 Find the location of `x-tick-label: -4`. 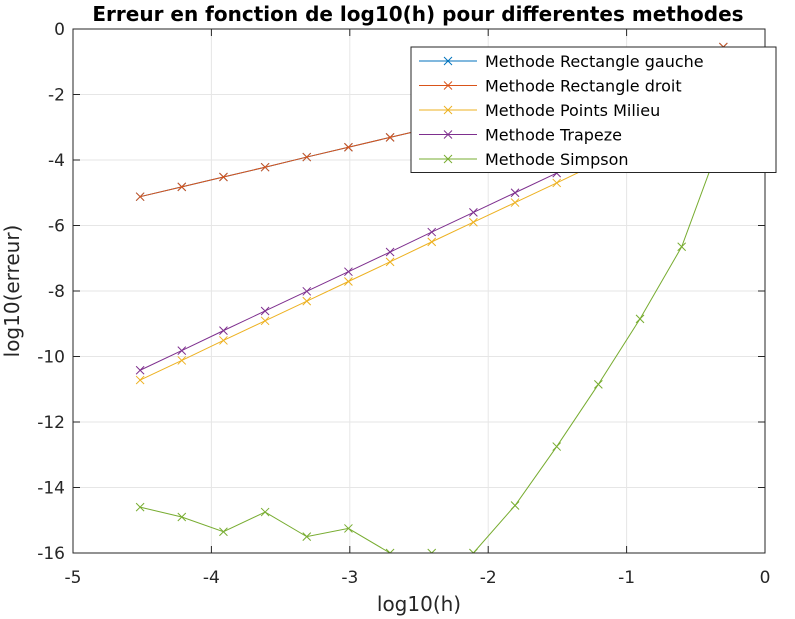

x-tick-label: -4 is located at coordinates (211, 578).